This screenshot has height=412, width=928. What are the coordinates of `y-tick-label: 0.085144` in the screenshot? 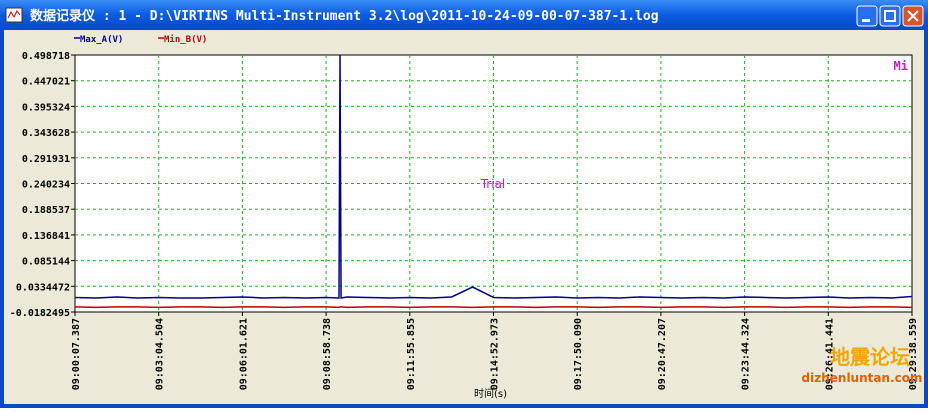 It's located at (46, 262).